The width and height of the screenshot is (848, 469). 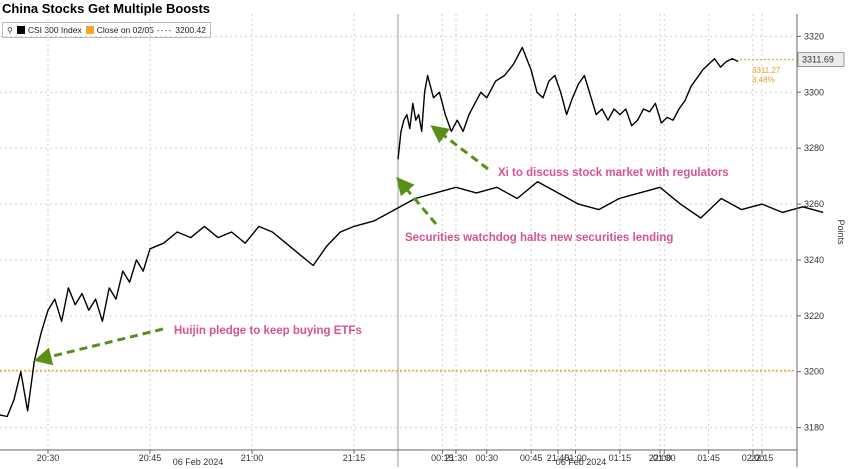 What do you see at coordinates (10, 30) in the screenshot?
I see `pin-icon: ⚲` at bounding box center [10, 30].